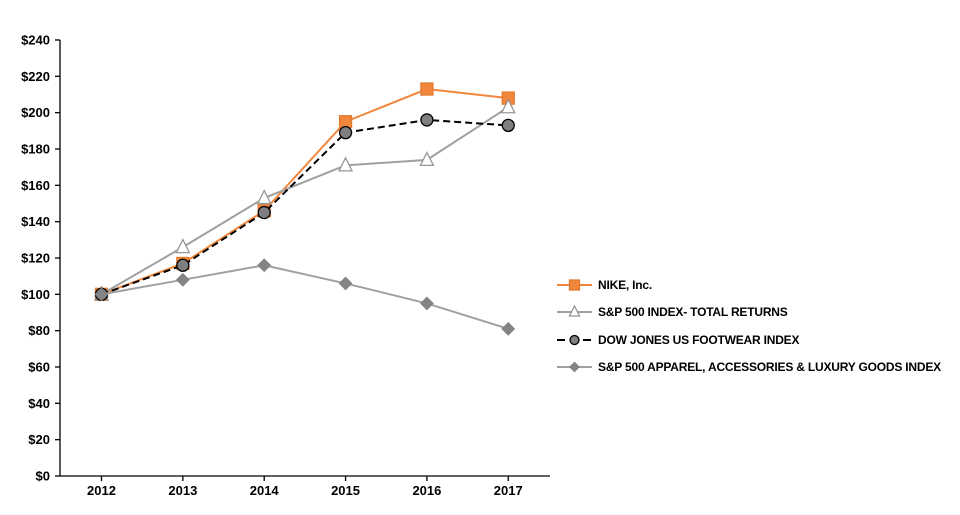 This screenshot has width=960, height=515. I want to click on y-axis-label: $20, so click(39, 439).